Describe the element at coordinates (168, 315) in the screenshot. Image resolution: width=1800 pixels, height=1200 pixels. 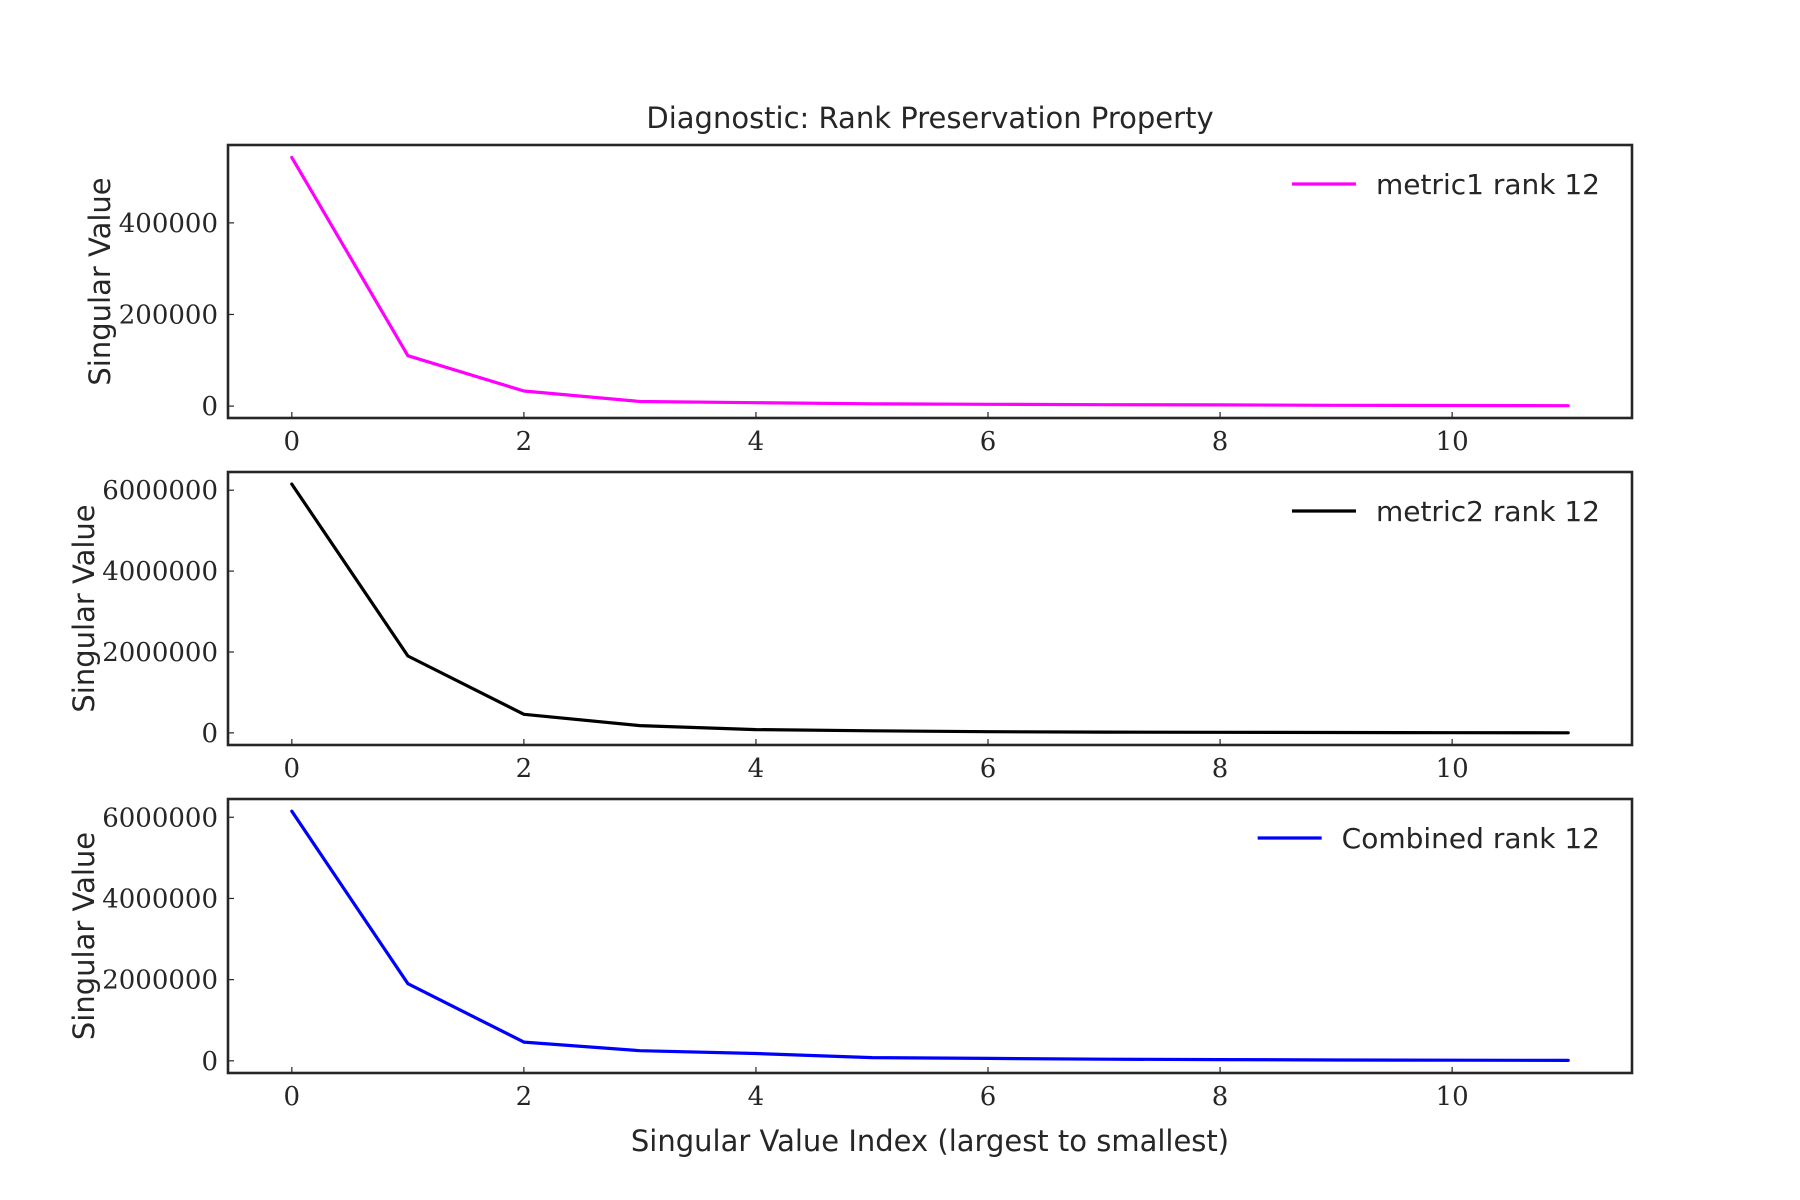
I see `y-tick-label: 200000` at that location.